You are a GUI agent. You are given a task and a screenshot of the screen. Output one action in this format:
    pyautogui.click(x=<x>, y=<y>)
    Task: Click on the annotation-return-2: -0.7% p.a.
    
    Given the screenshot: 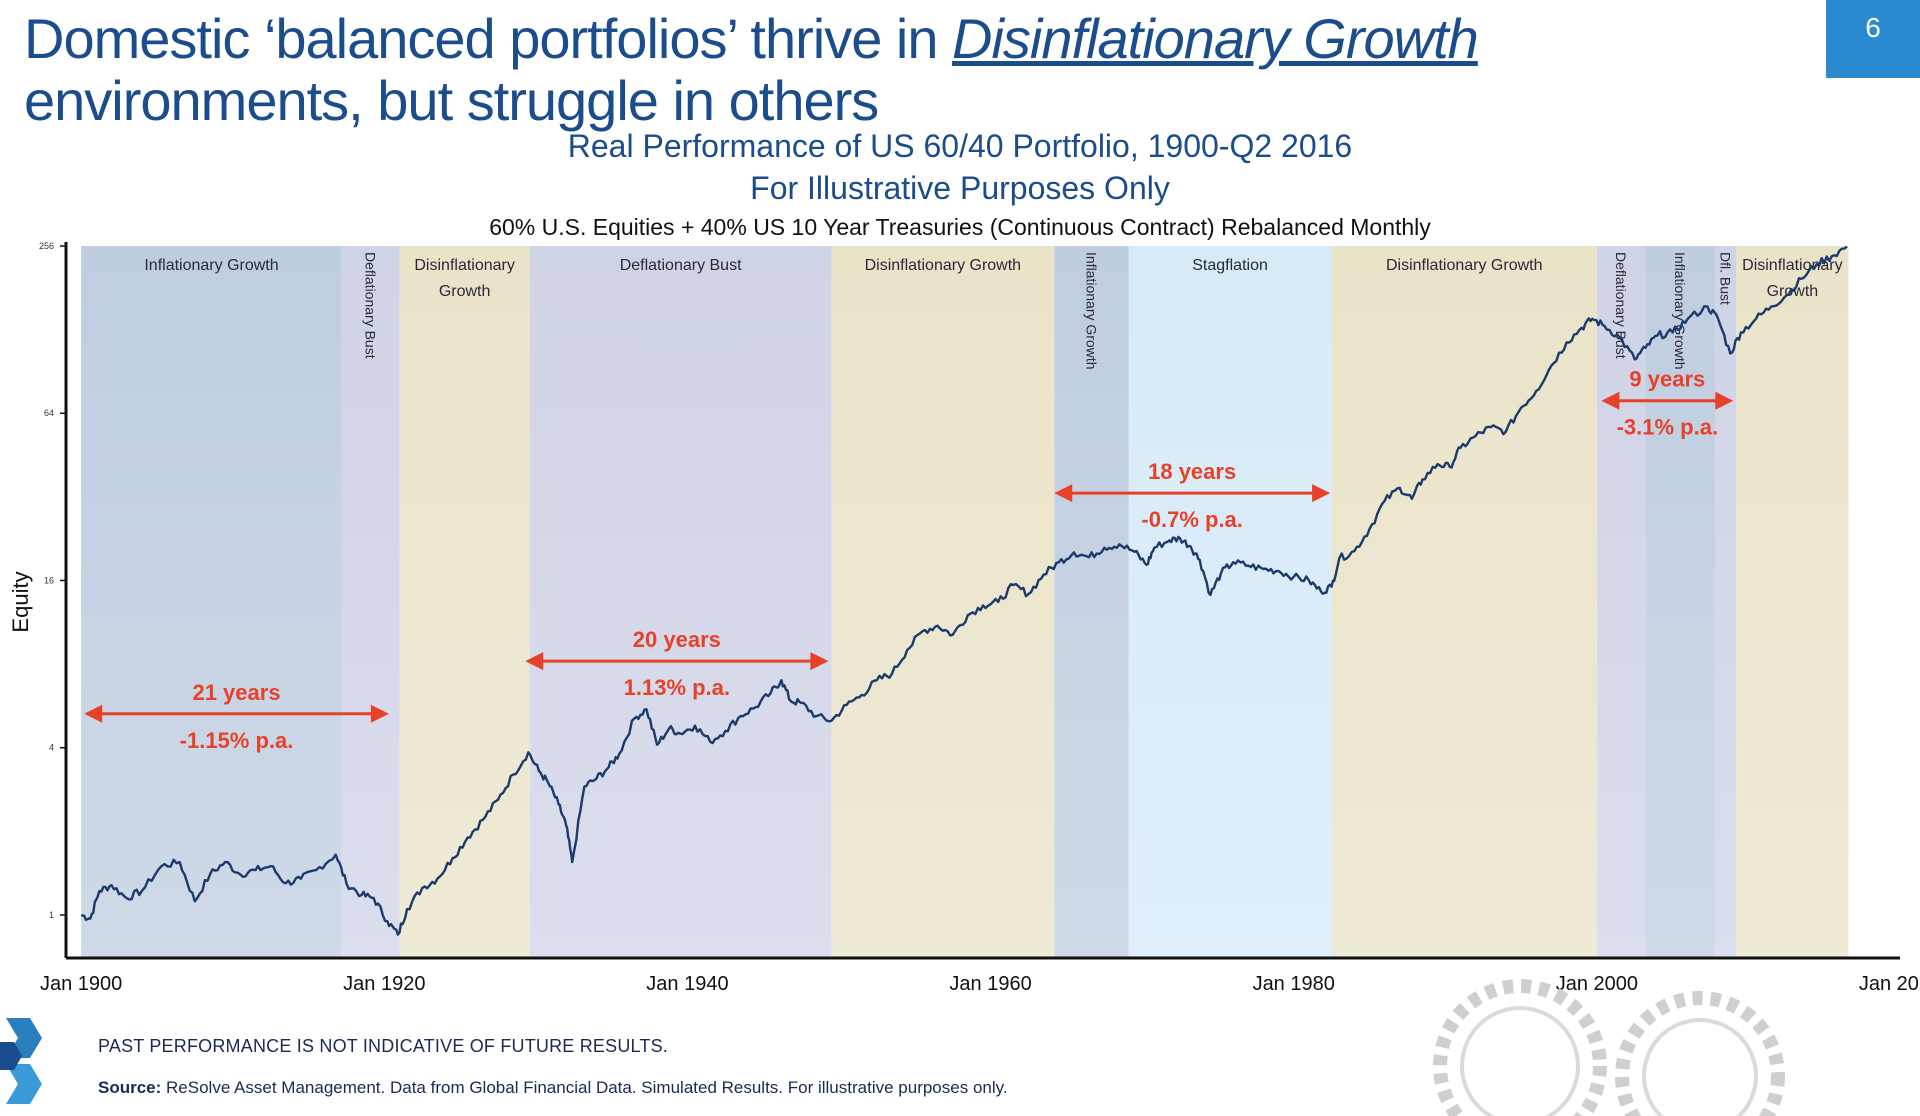 What is the action you would take?
    pyautogui.click(x=1191, y=519)
    